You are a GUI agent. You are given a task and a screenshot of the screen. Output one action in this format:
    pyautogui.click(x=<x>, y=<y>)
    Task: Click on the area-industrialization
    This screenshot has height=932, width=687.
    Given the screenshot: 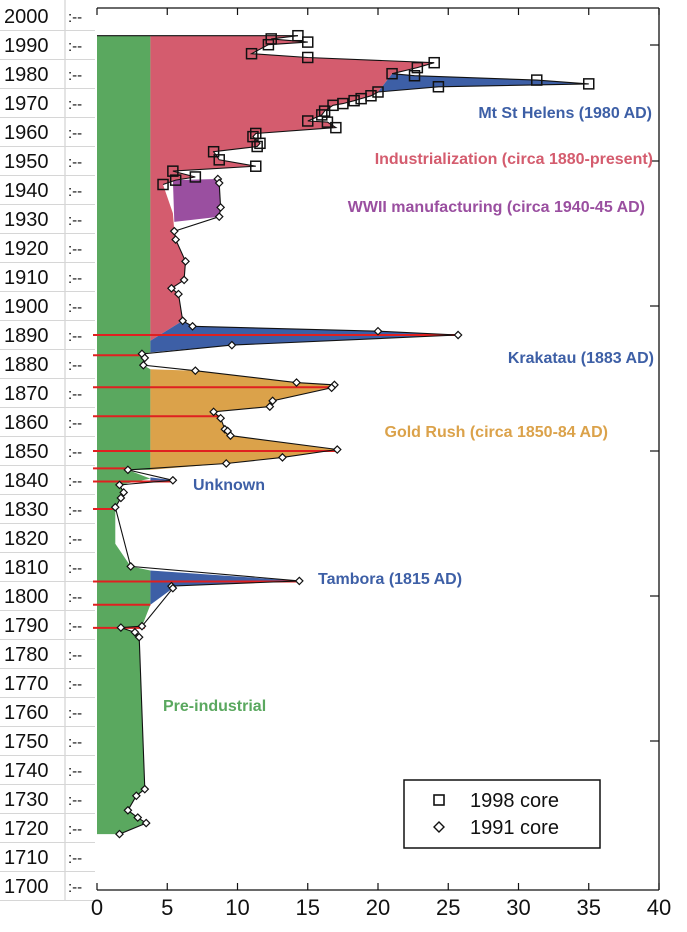 What is the action you would take?
    pyautogui.click(x=292, y=188)
    